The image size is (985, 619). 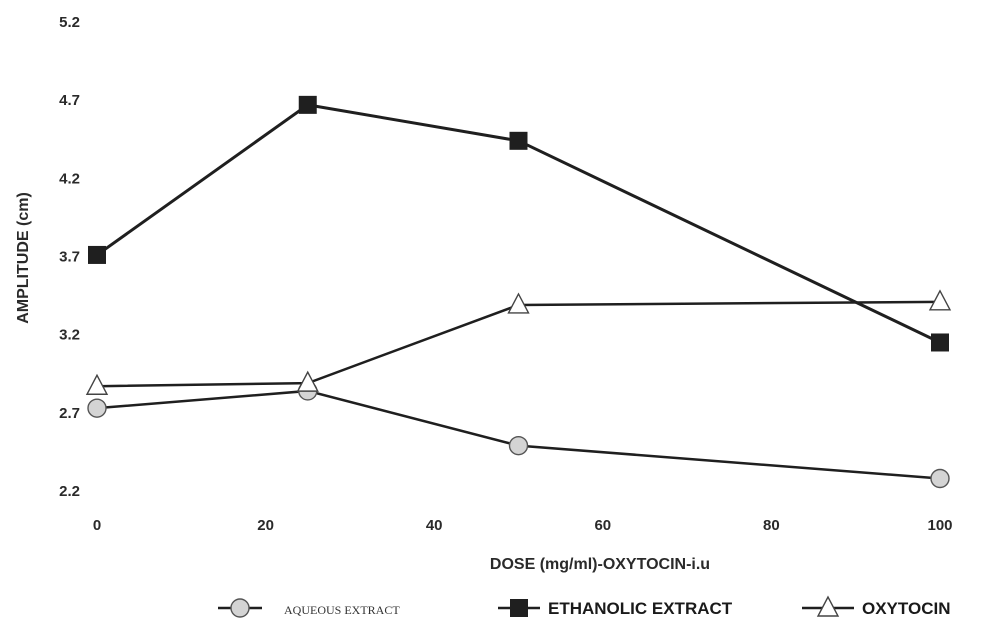 What do you see at coordinates (97, 525) in the screenshot?
I see `x-tick-label: 0` at bounding box center [97, 525].